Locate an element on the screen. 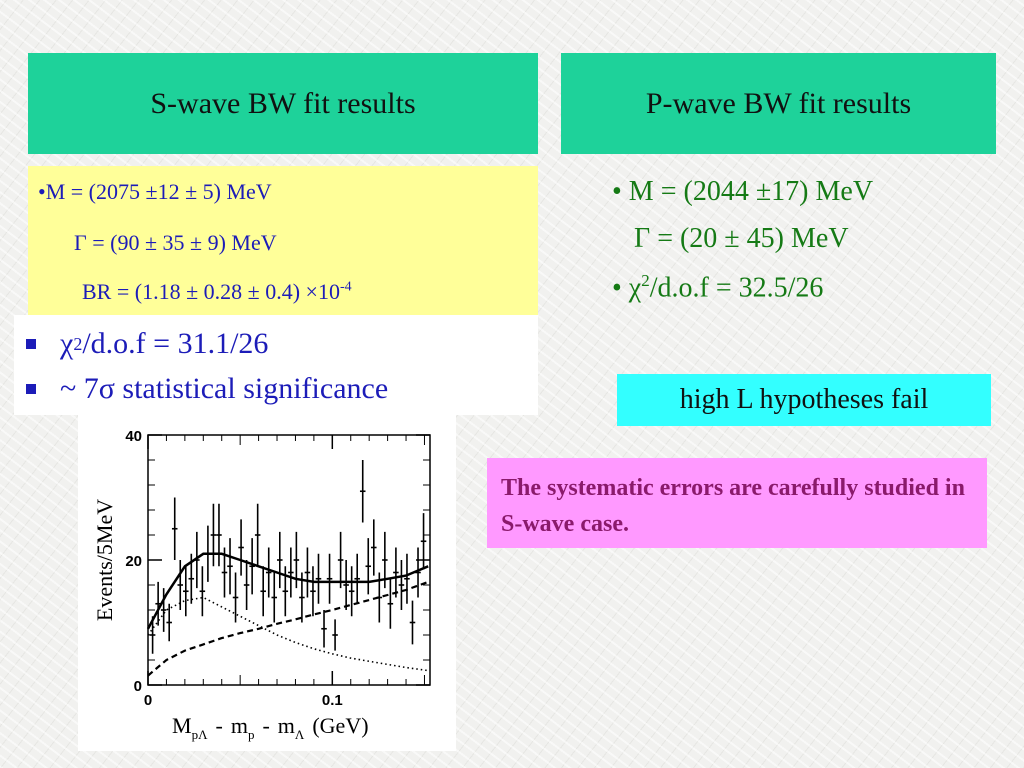 This screenshot has height=768, width=1024. s-wave-br: BR = (1.18 ± 0.28 ± 0.4) ×10-4 is located at coordinates (217, 292).